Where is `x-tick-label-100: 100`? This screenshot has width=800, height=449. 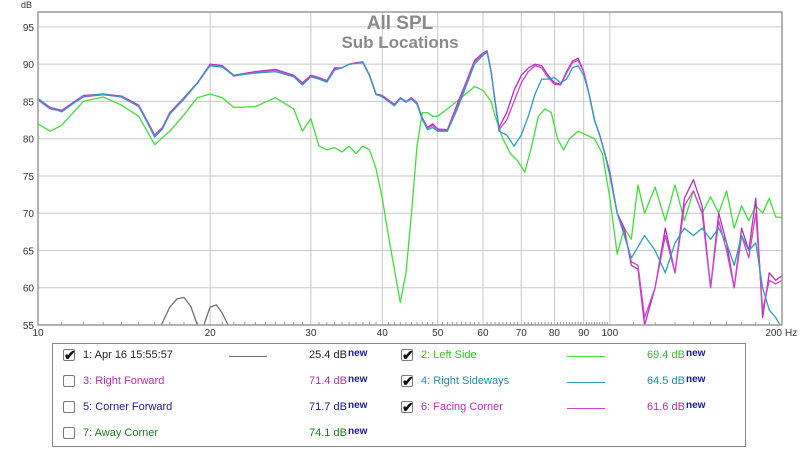
x-tick-label-100: 100 is located at coordinates (610, 333).